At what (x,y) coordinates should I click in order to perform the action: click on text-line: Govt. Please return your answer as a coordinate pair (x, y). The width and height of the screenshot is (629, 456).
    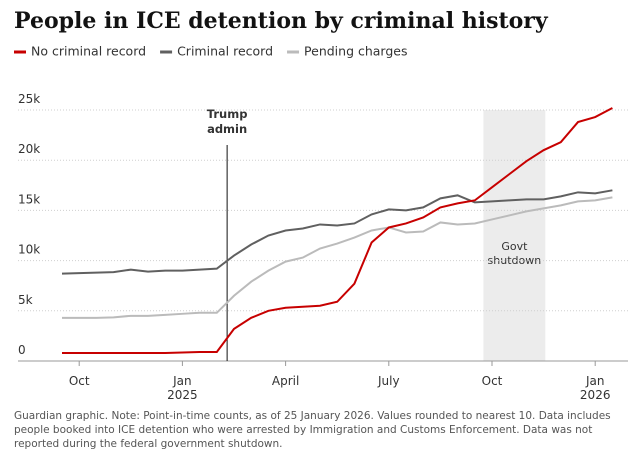
    Looking at the image, I should click on (514, 246).